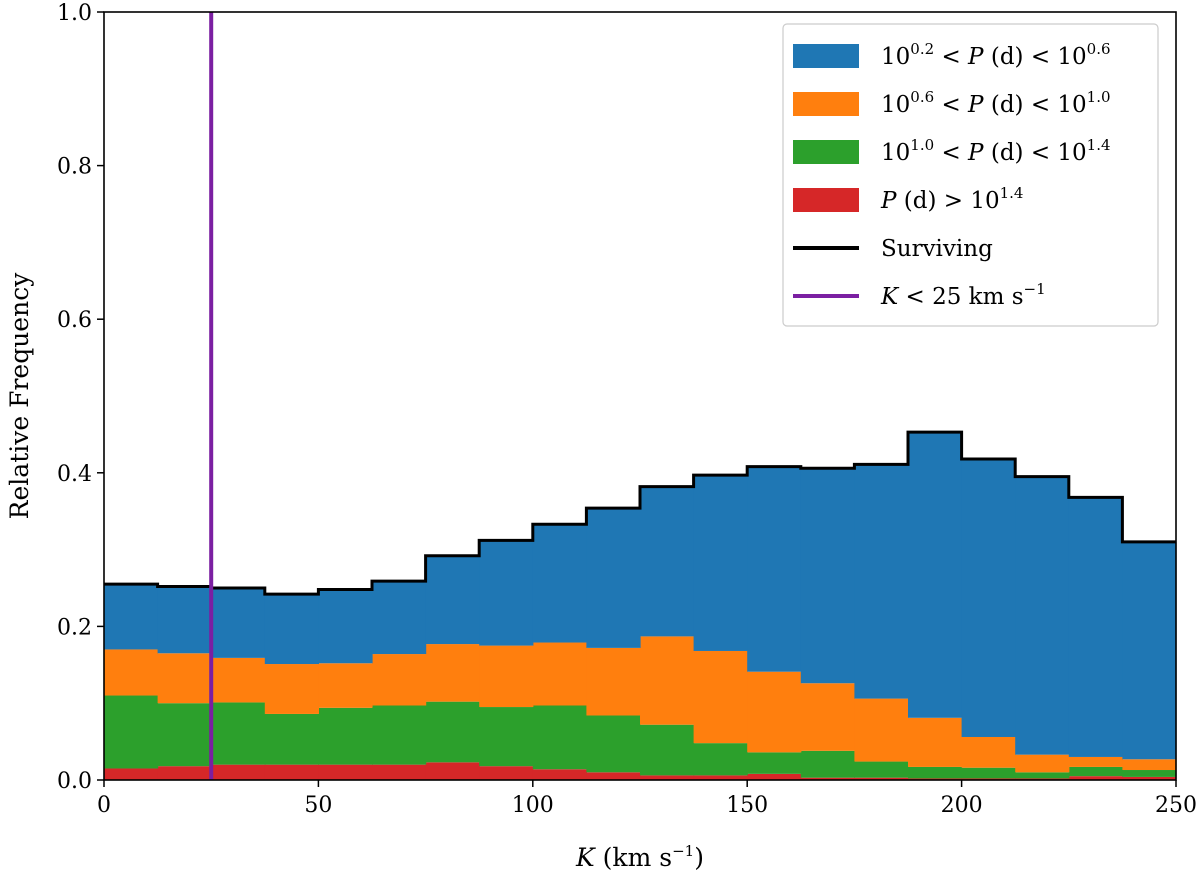 The height and width of the screenshot is (876, 1200). What do you see at coordinates (937, 249) in the screenshot?
I see `legend-label-4: Surviving` at bounding box center [937, 249].